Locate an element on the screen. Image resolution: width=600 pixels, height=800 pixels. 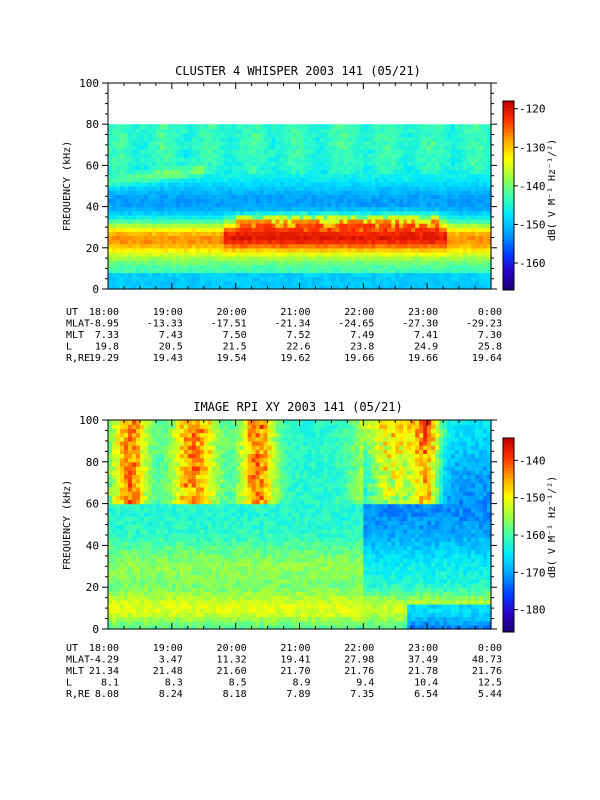
ephemeris-value: -4.29 is located at coordinates (104, 660).